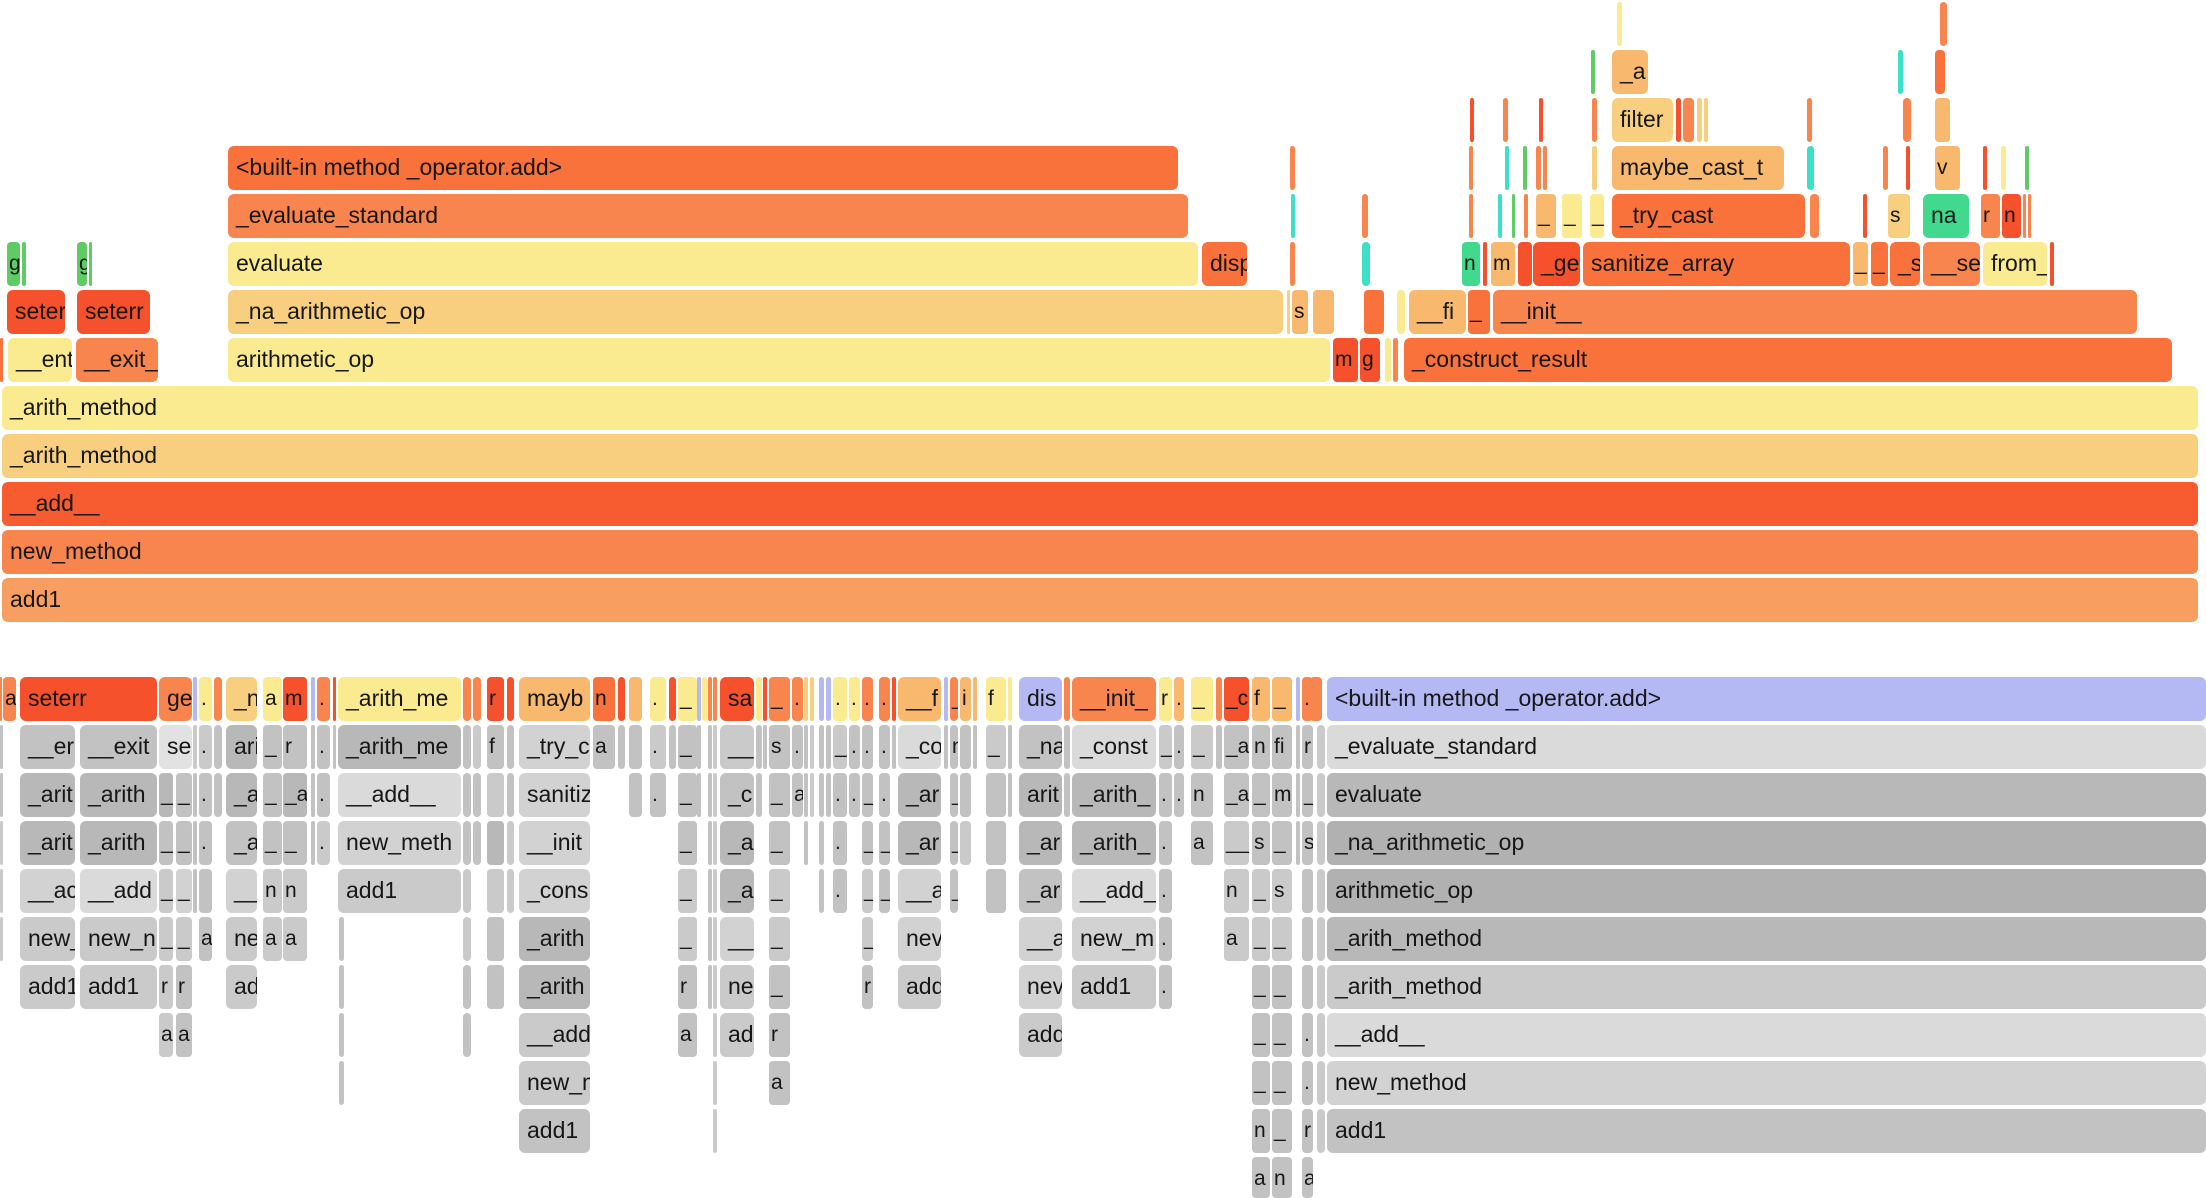 The width and height of the screenshot is (2206, 1198). I want to click on flame-frame: __fi, so click(1437, 312).